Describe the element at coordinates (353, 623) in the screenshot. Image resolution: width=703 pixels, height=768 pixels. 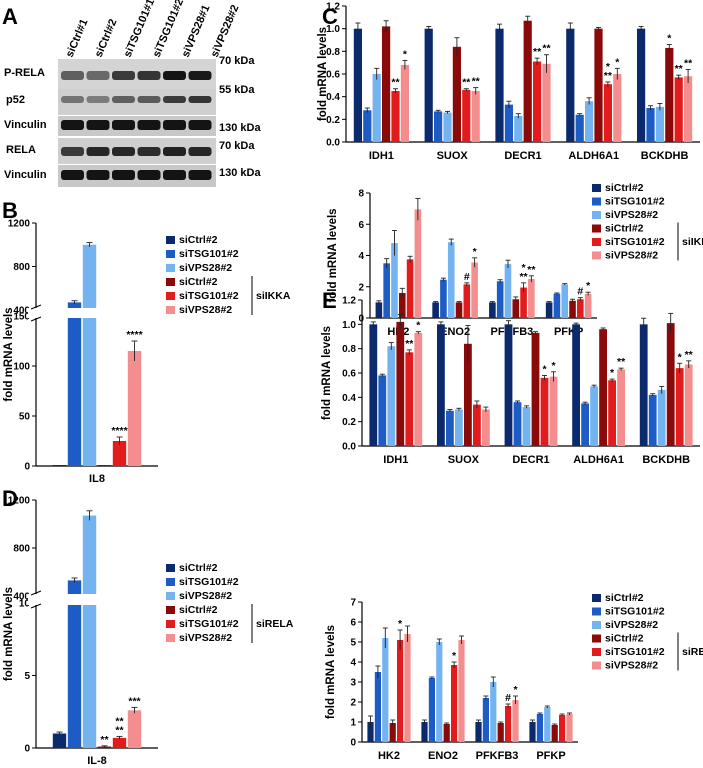
I see `y-tick-label: 6` at that location.